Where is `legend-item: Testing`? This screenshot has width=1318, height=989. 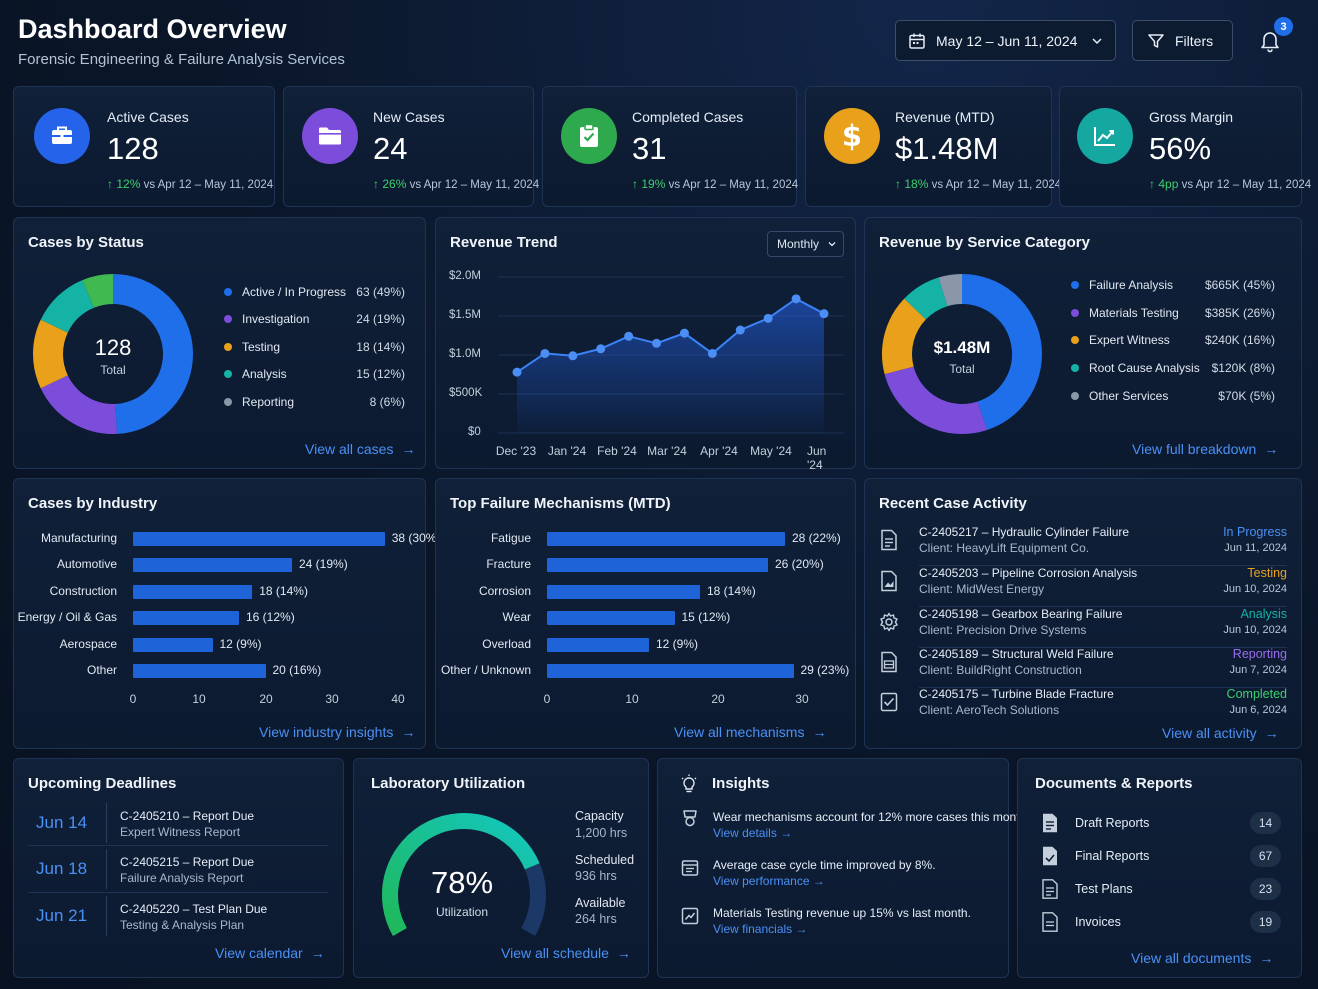
legend-item: Testing is located at coordinates (252, 347).